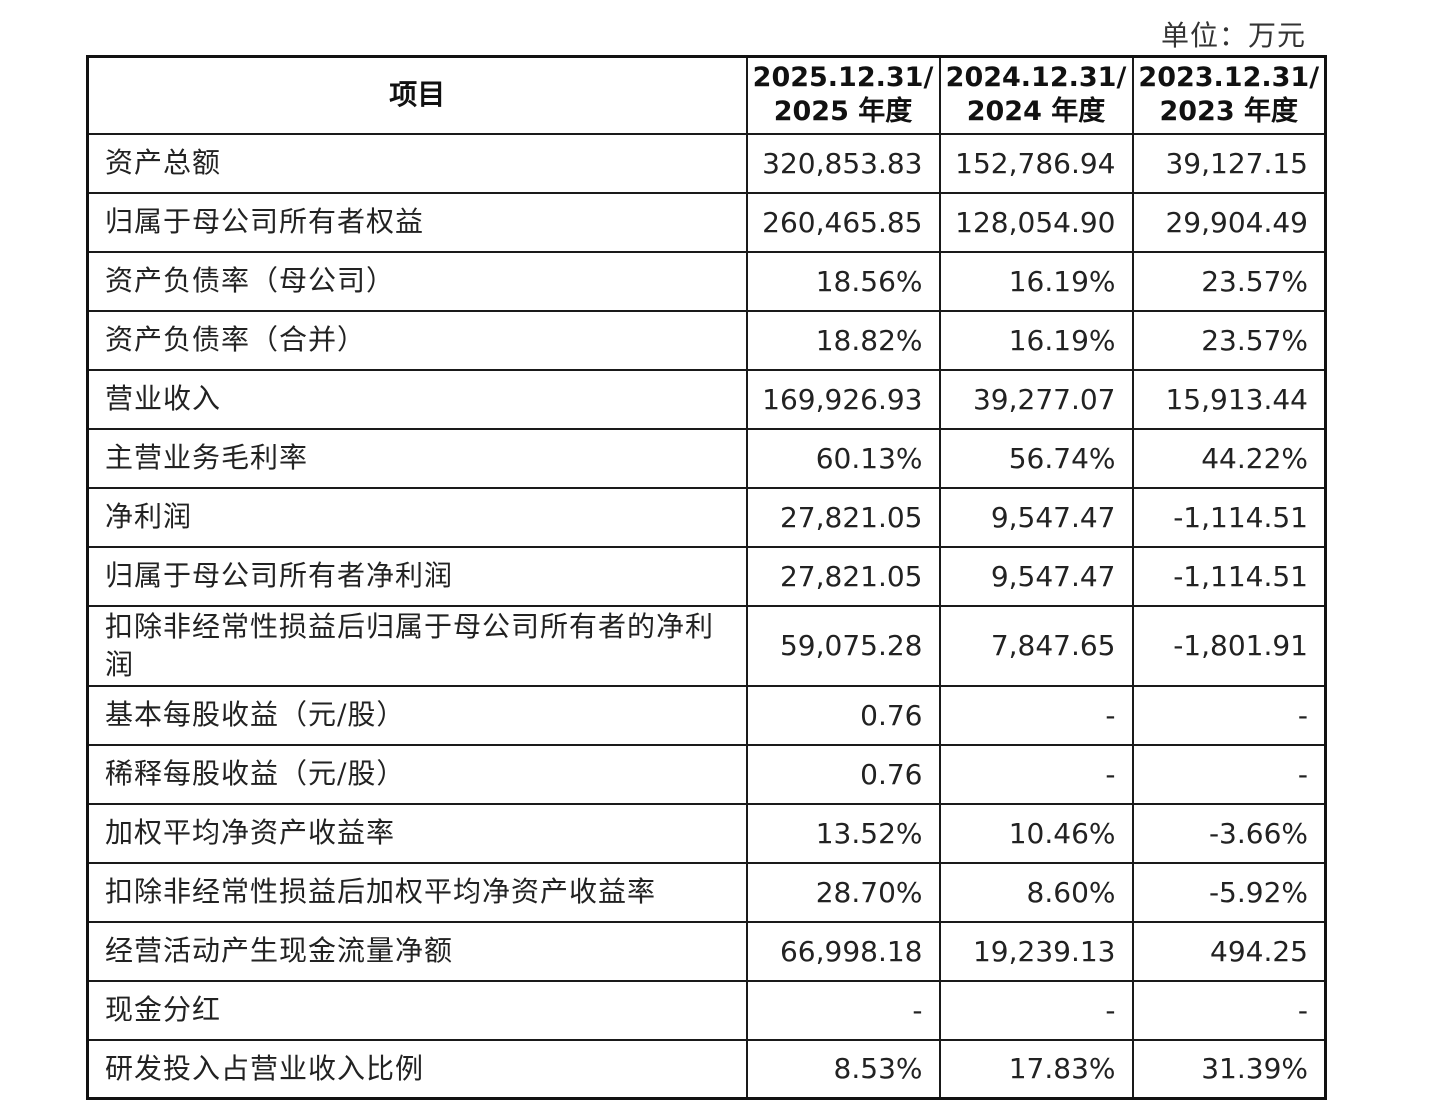  Describe the element at coordinates (1229, 1069) in the screenshot. I see `value-2023: 31.39%` at that location.